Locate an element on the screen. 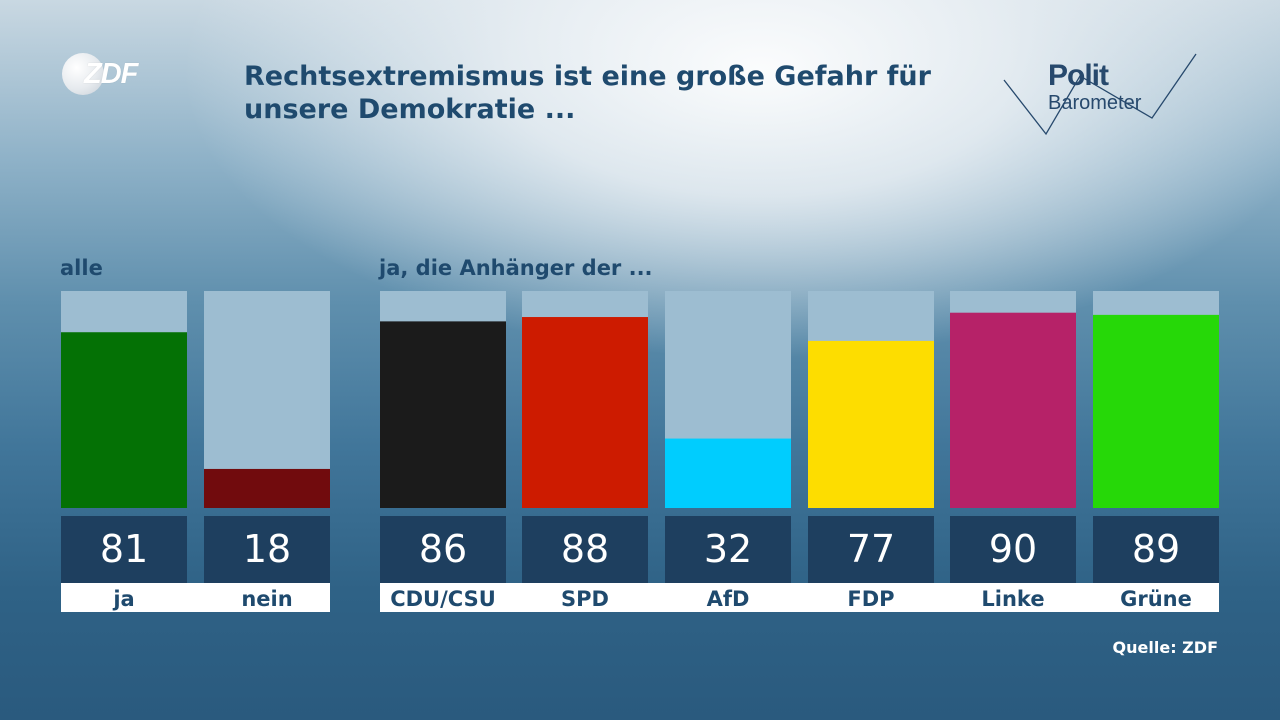  category-label-0: ja is located at coordinates (123, 599).